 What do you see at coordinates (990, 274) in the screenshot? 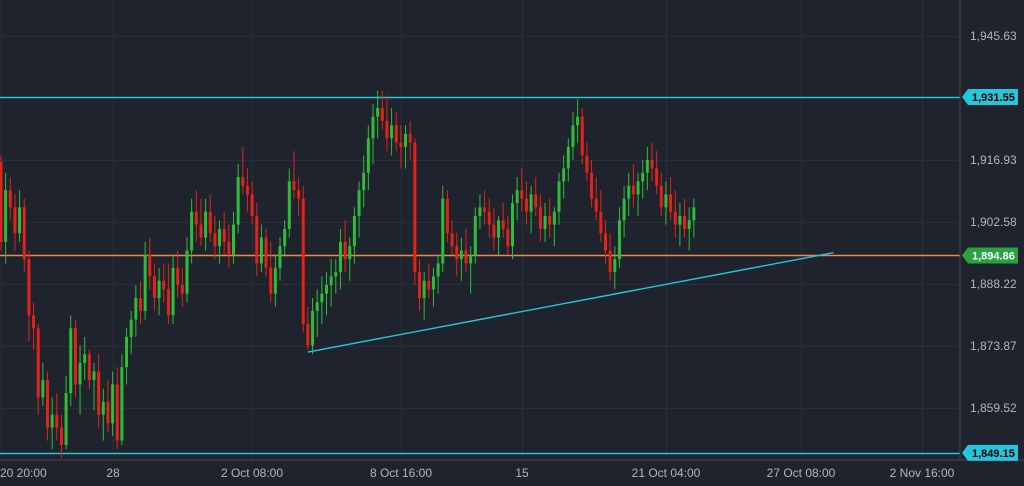
I see `price-badges: 1,931.55 1,894.86 1,849.15` at bounding box center [990, 274].